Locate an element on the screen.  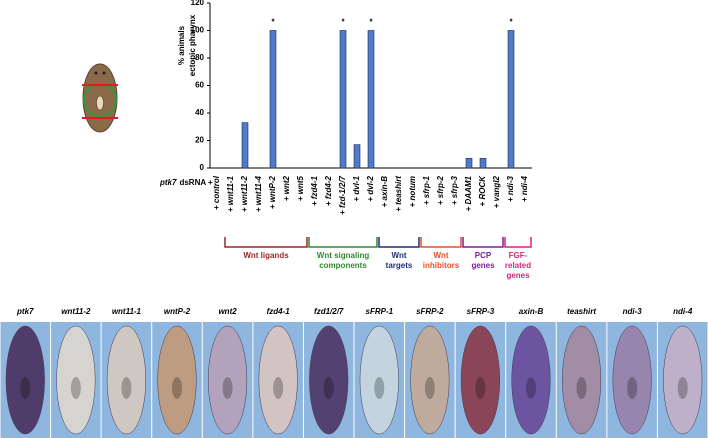
x-tick-label: + fzd4-2 is located at coordinates (328, 190).